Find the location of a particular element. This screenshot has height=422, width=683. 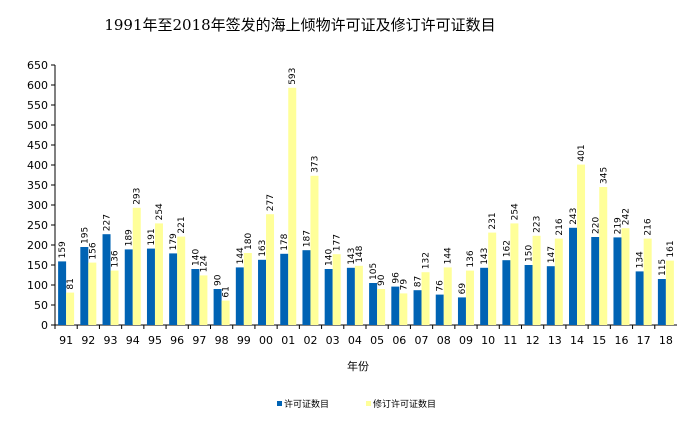

data-label: 227 is located at coordinates (108, 222).